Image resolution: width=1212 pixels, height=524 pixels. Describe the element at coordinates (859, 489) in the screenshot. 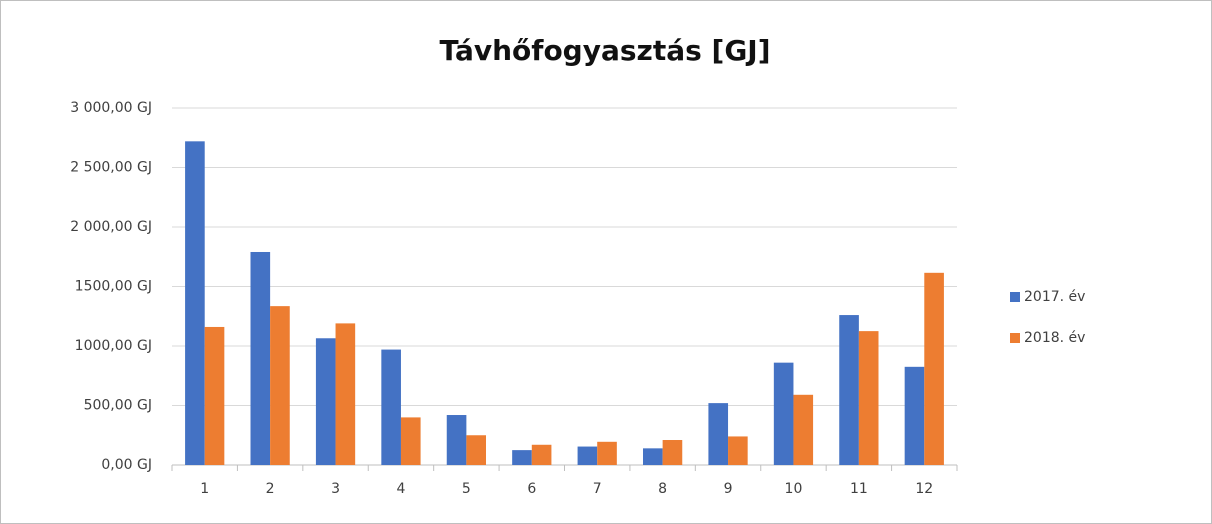

I see `x-tick-label: 11` at that location.